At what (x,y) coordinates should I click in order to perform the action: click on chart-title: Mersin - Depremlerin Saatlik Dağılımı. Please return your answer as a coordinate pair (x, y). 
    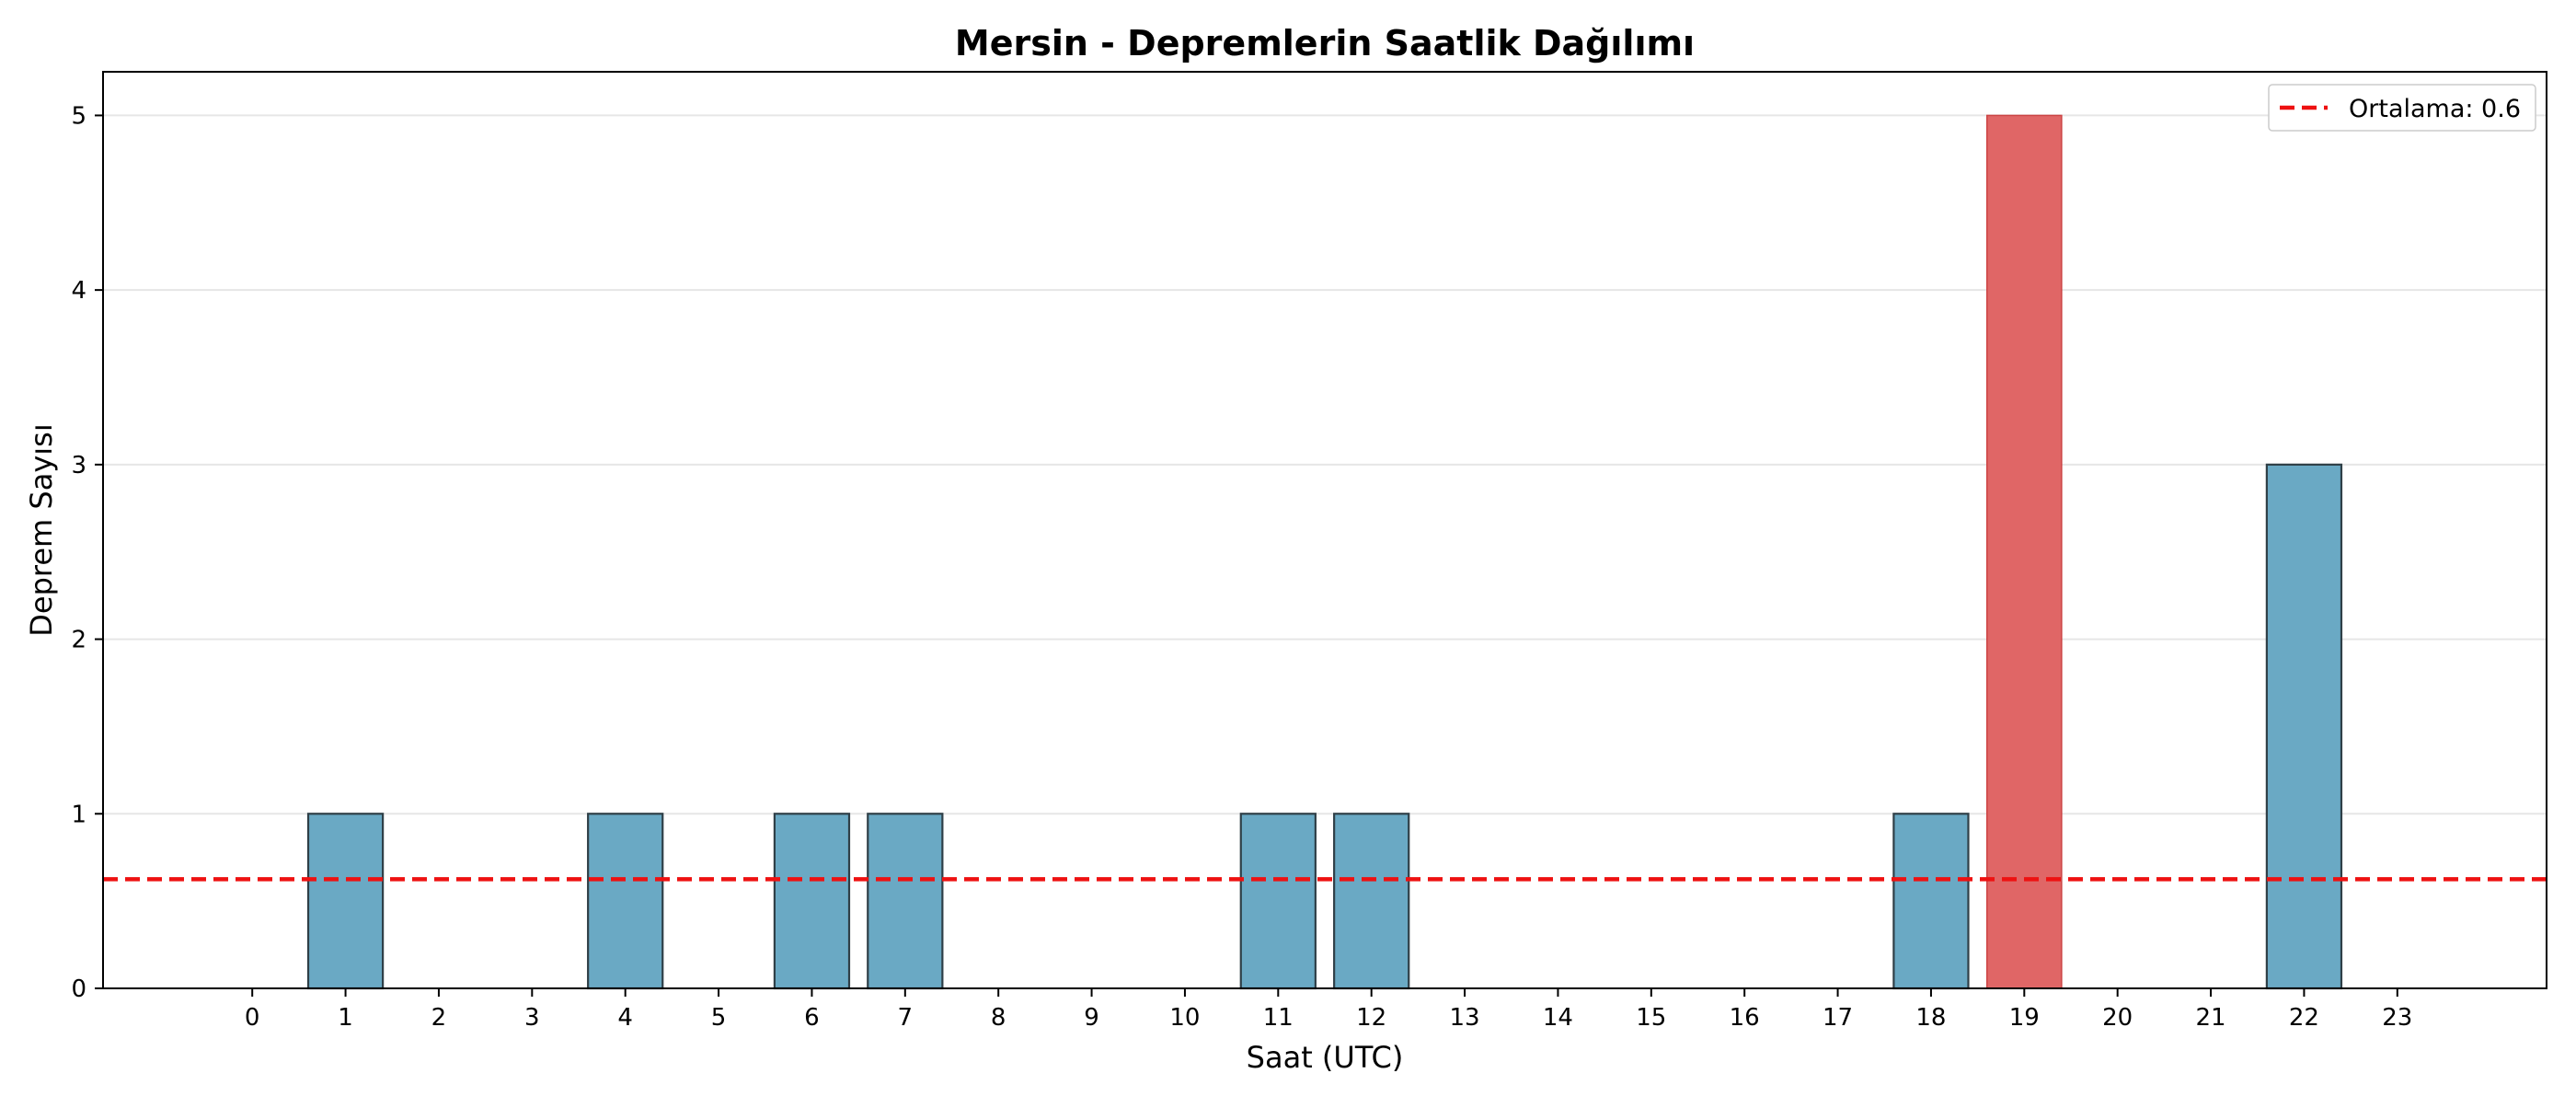
    Looking at the image, I should click on (1325, 43).